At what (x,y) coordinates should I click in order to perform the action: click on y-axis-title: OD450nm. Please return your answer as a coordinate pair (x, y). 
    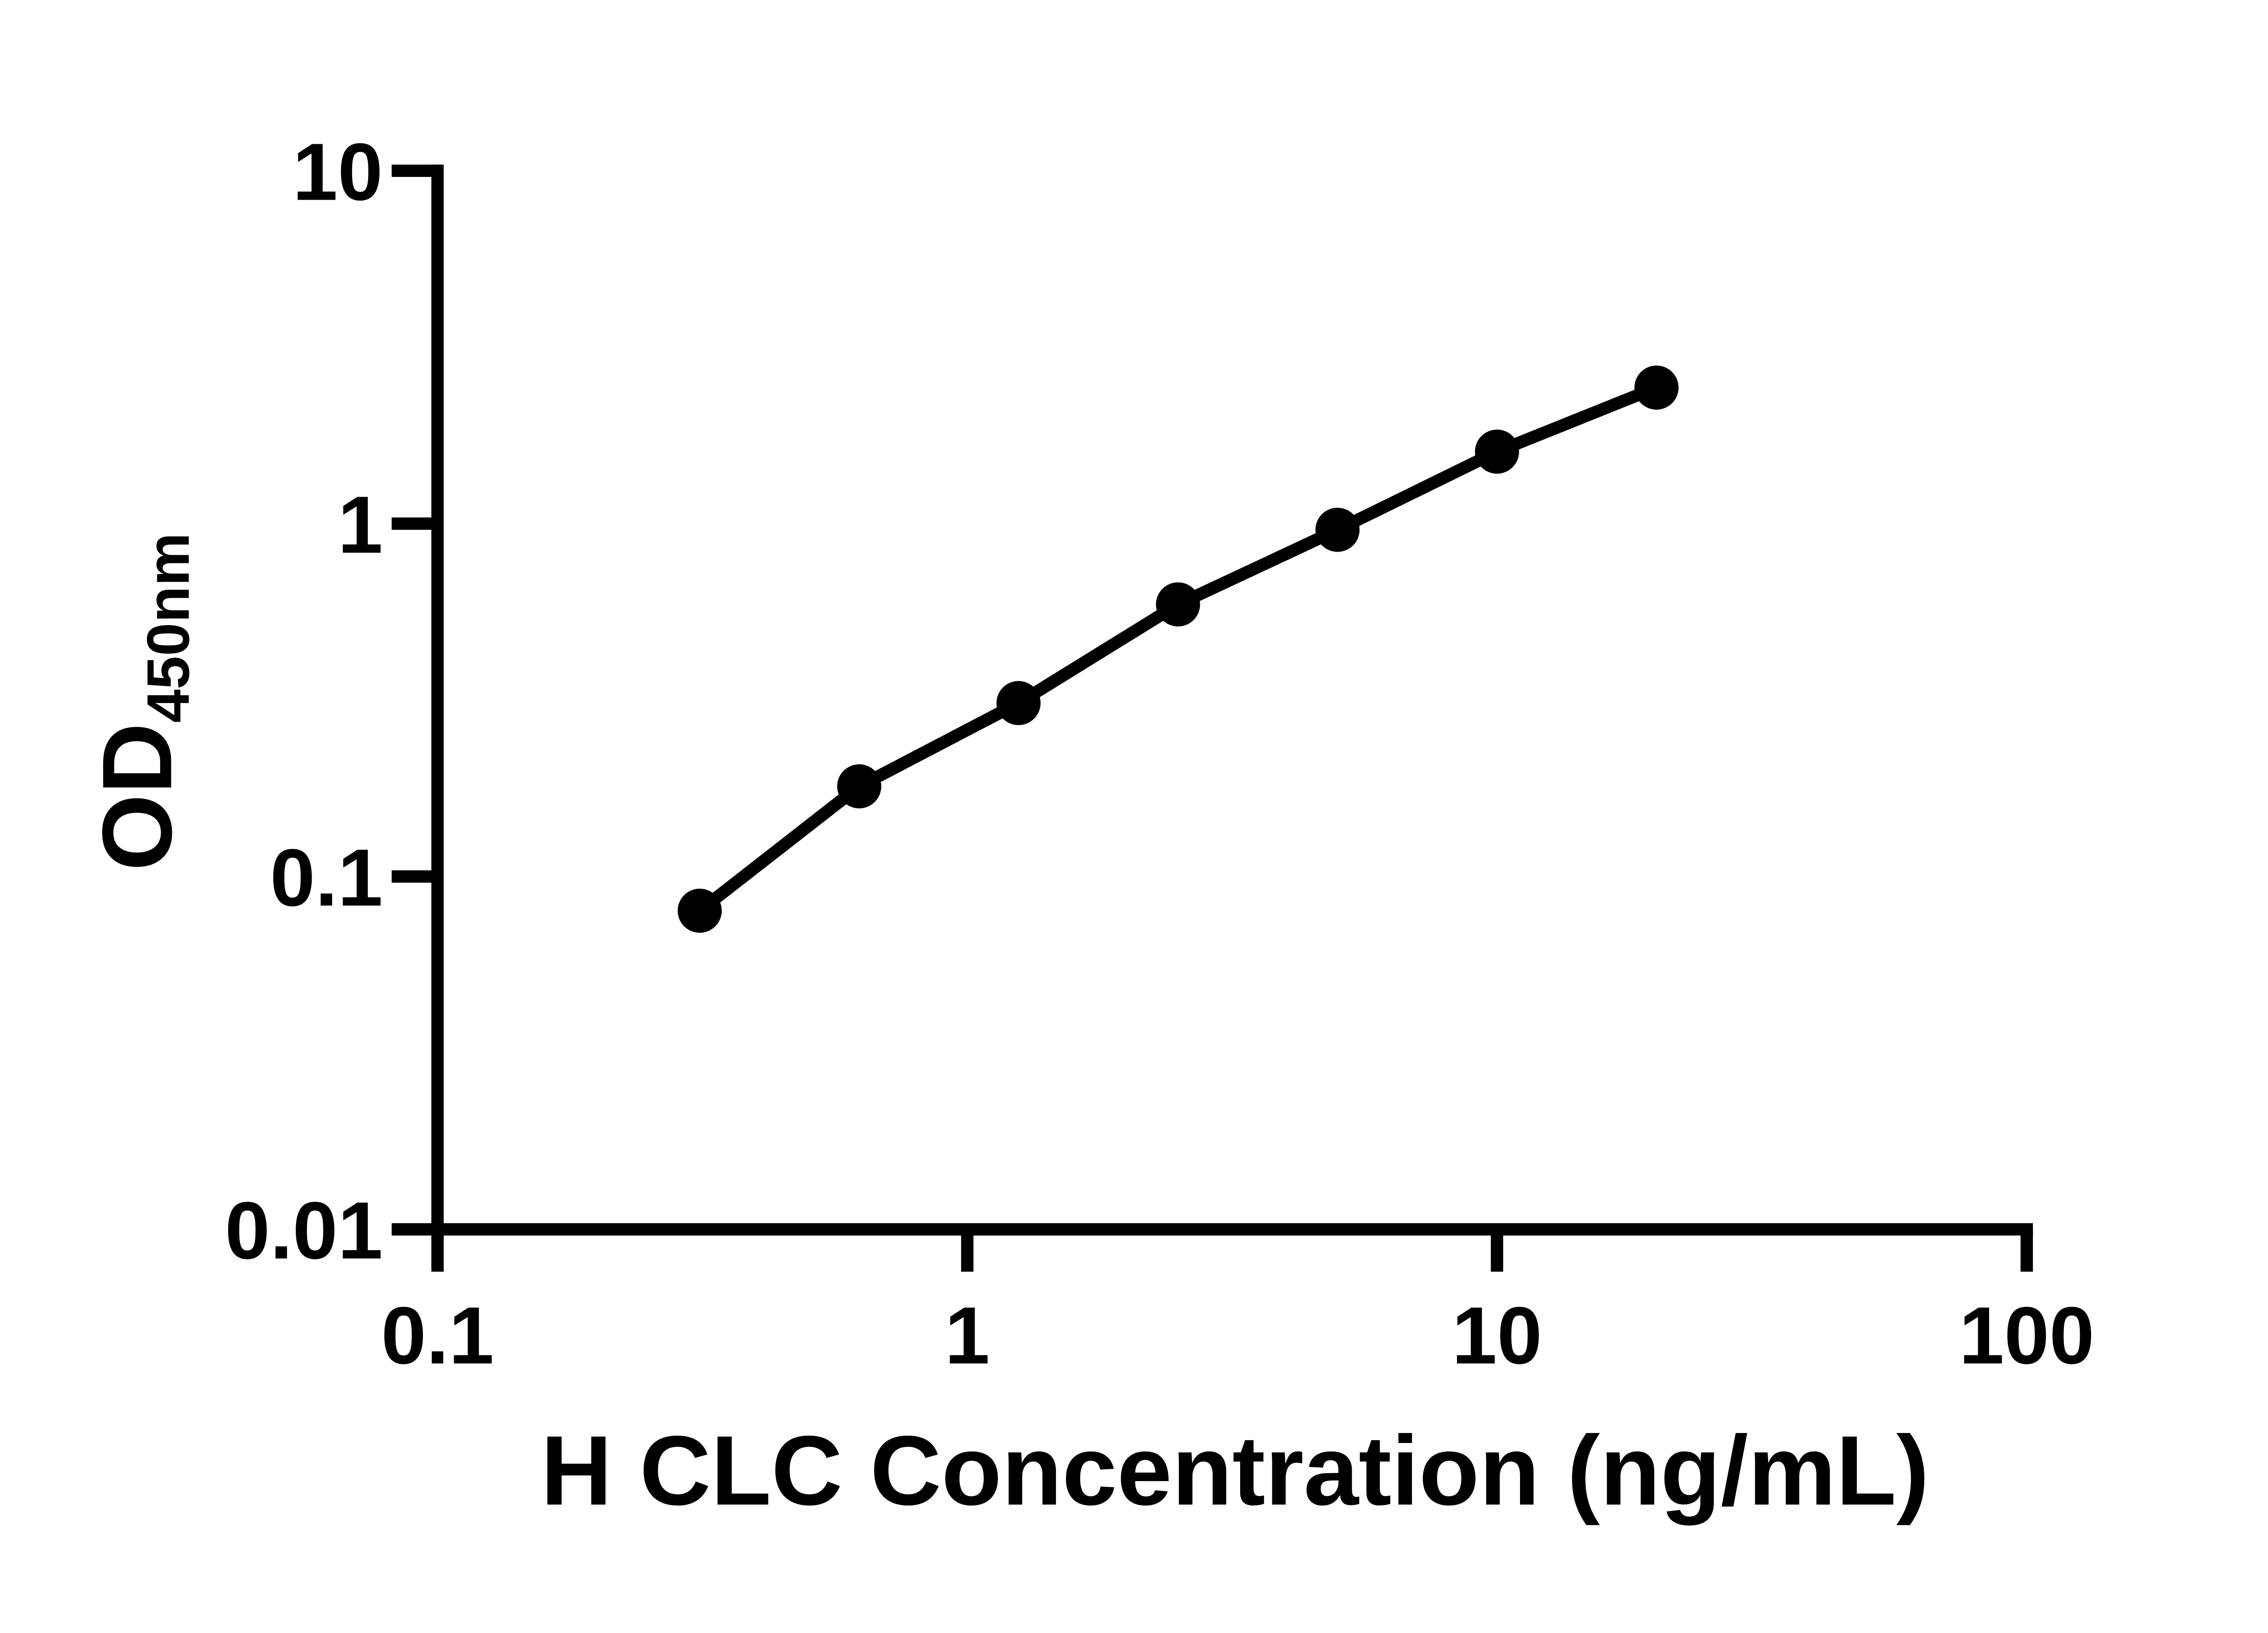
    Looking at the image, I should click on (142, 702).